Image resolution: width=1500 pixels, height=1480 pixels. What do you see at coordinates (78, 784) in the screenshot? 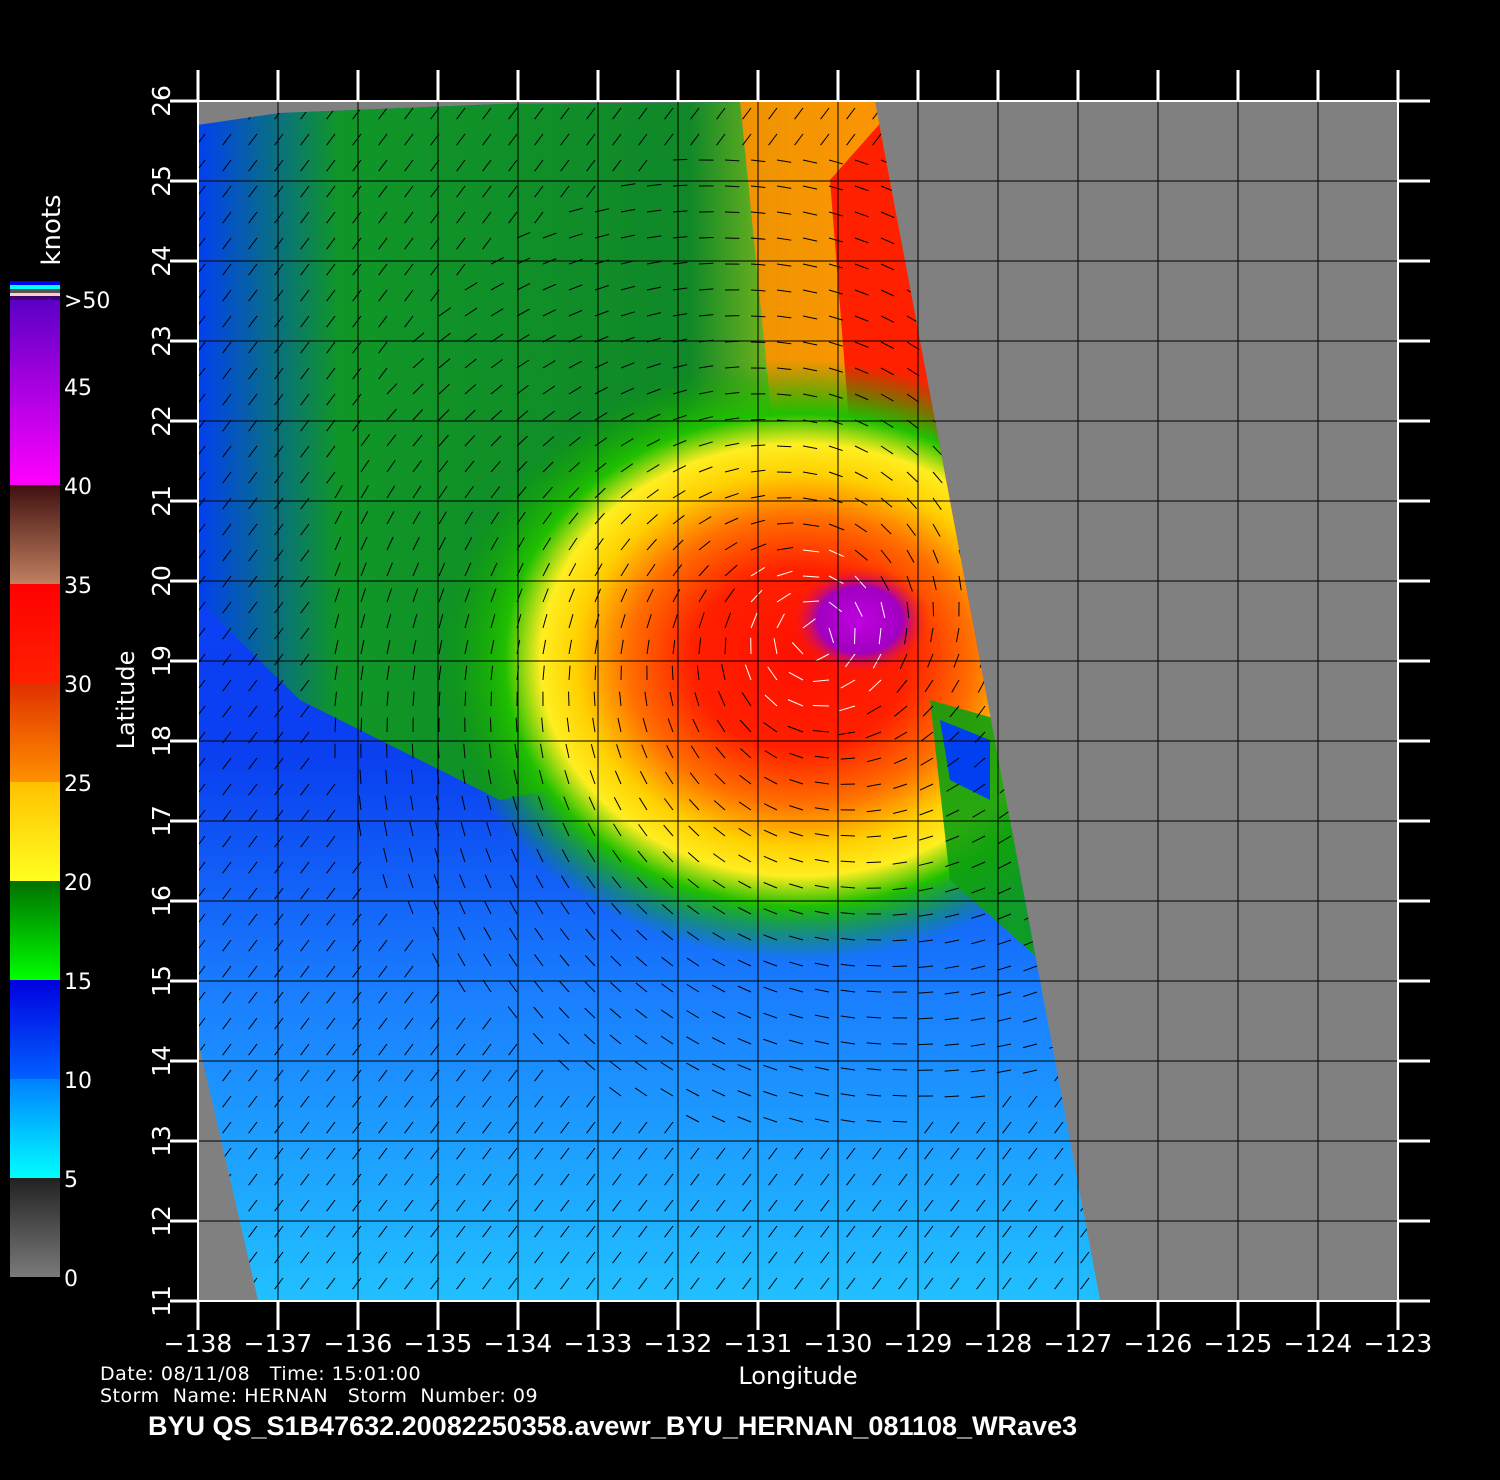
I see `colorbar-tick-label: 25` at bounding box center [78, 784].